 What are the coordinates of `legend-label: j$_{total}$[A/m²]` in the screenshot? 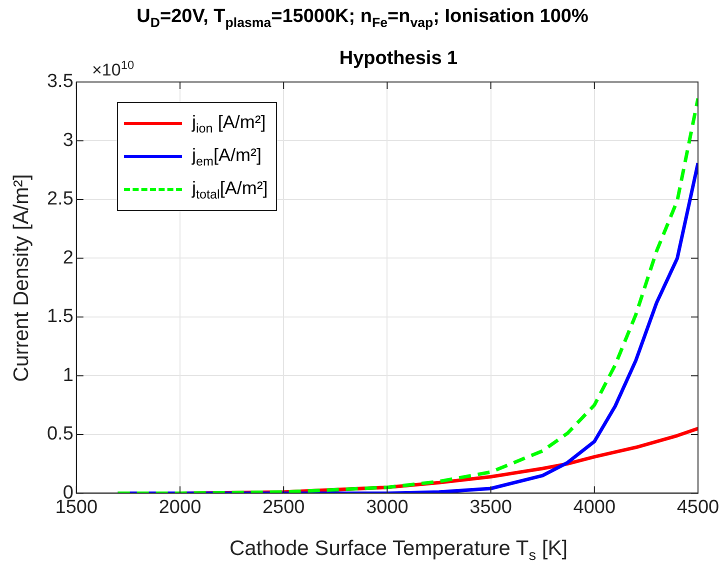 It's located at (230, 190).